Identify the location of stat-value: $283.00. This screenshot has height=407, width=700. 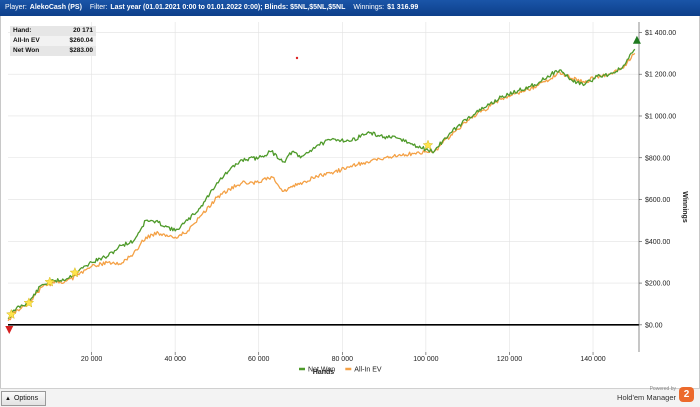
(81, 50).